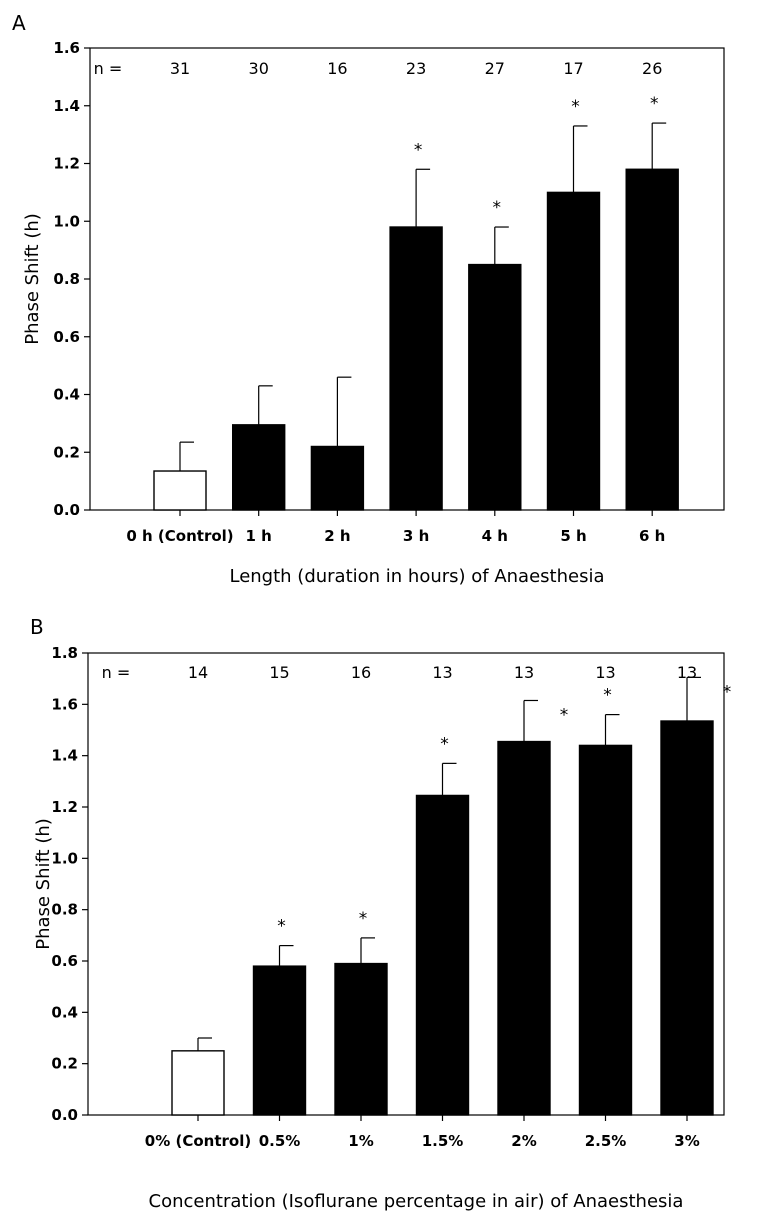 The height and width of the screenshot is (1219, 763). What do you see at coordinates (19, 23) in the screenshot?
I see `panel-label: A` at bounding box center [19, 23].